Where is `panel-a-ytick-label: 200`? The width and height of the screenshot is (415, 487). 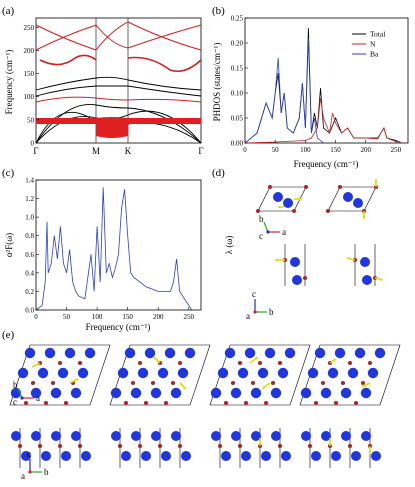 panel-a-ytick-label: 200 is located at coordinates (29, 51).